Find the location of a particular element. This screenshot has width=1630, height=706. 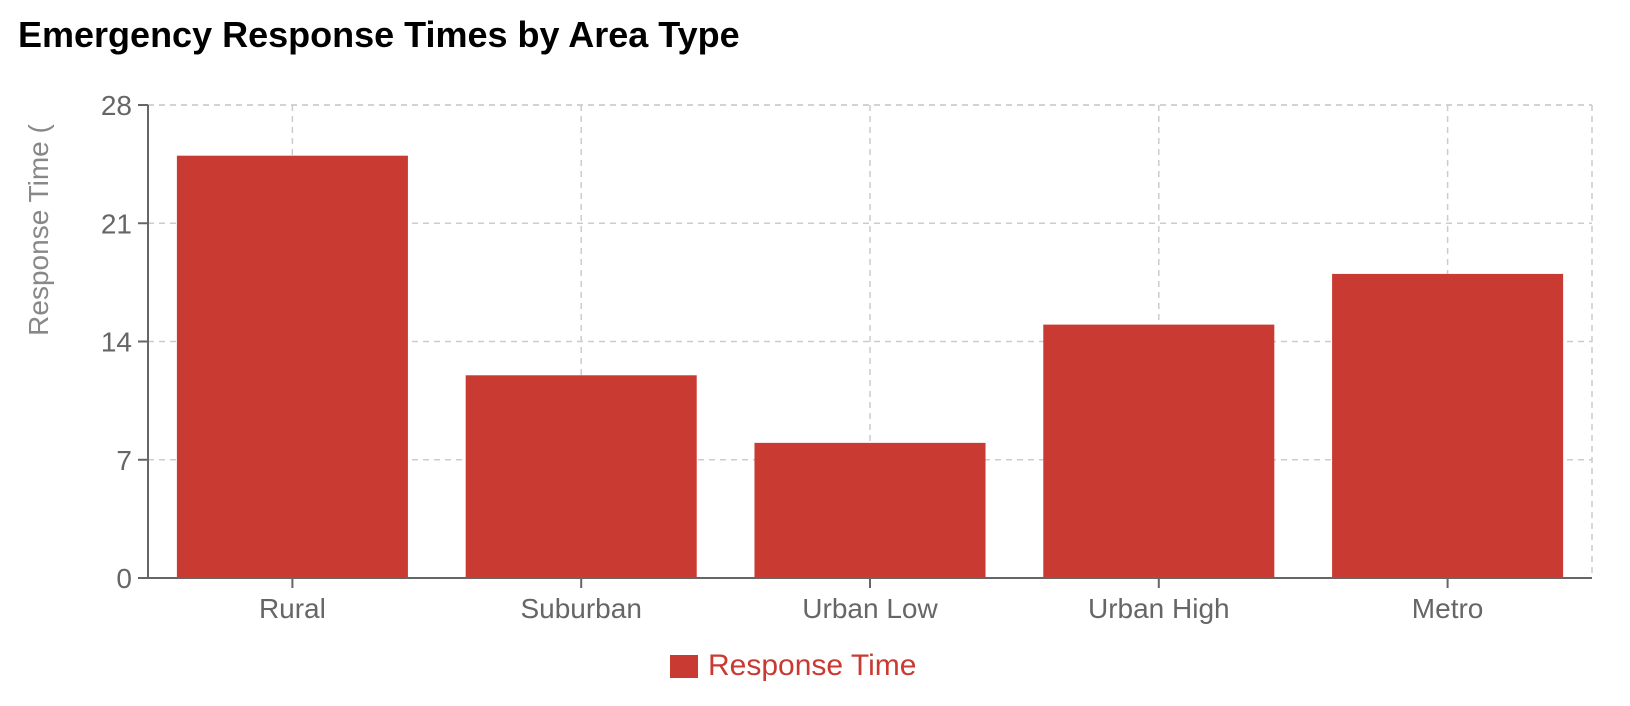

x-ticks: Rural Suburban Urban Low Urban High Metro is located at coordinates (871, 601).